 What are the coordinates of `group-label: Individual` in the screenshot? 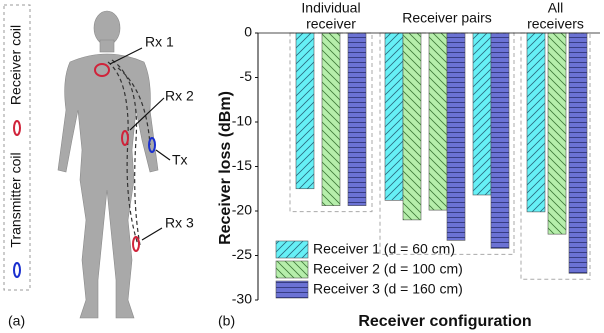 It's located at (330, 8).